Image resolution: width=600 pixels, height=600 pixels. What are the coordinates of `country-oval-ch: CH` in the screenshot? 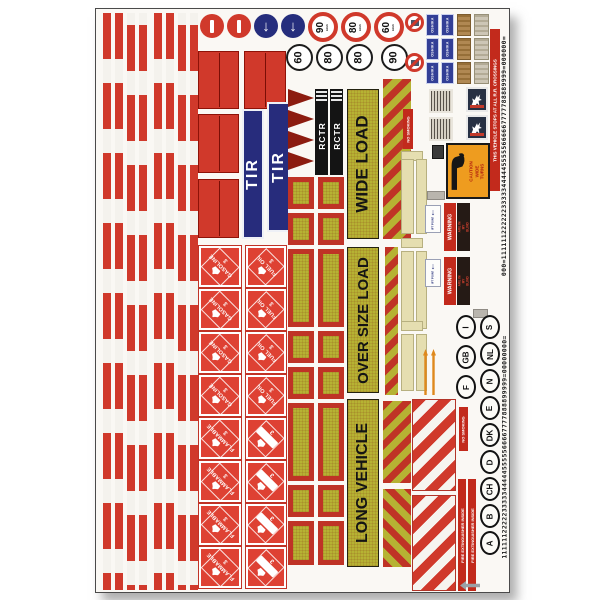 It's located at (490, 489).